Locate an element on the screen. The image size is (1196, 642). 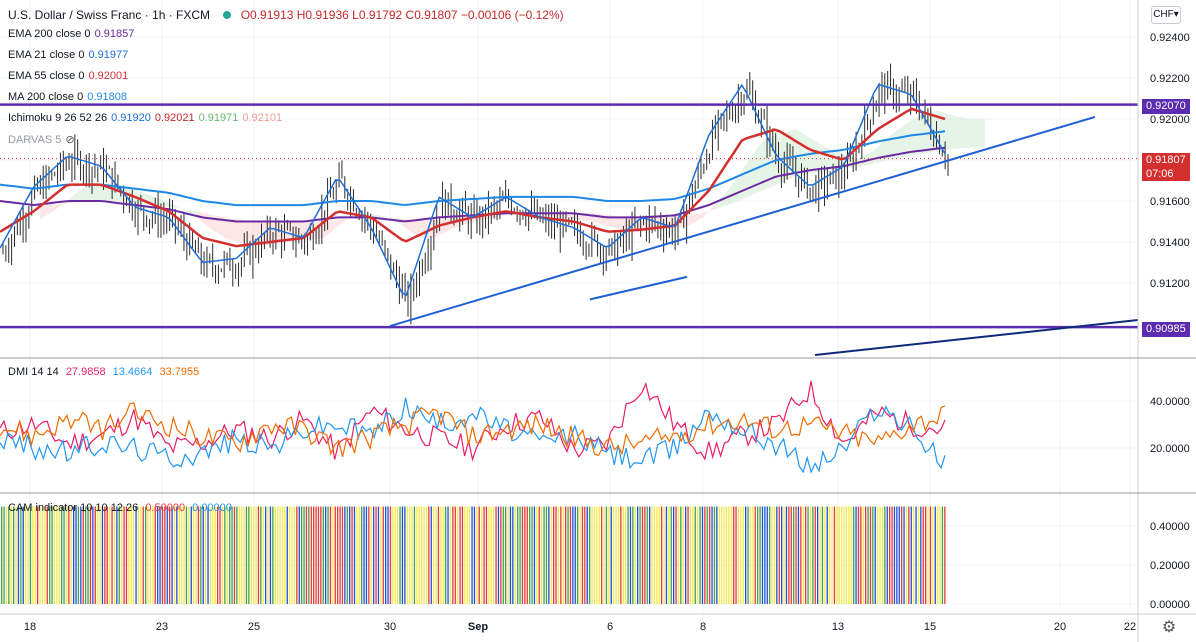
price-tick-label: 0.91200 is located at coordinates (1170, 284).